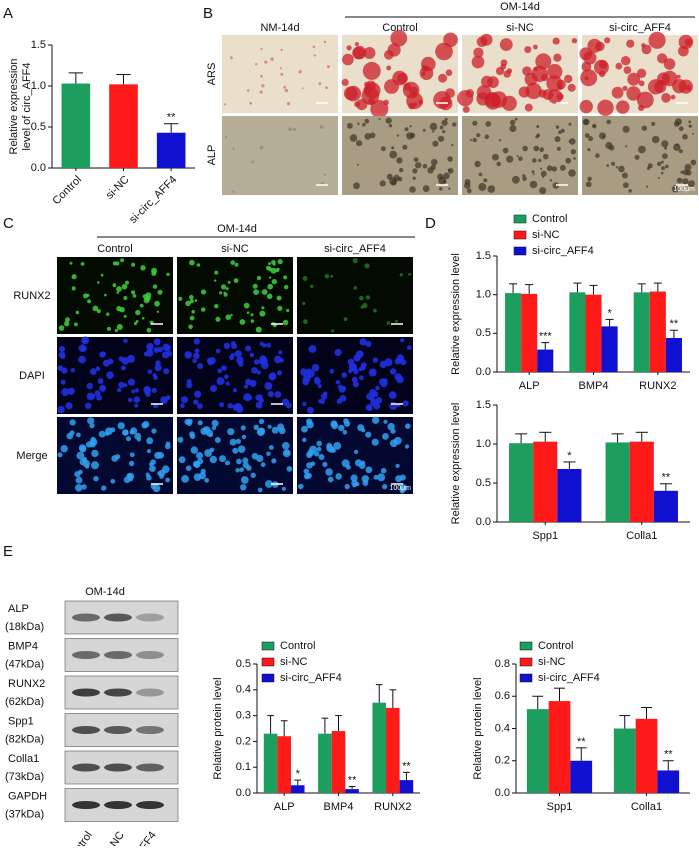  Describe the element at coordinates (114, 837) in the screenshot. I see `blot-column: si-NC` at that location.